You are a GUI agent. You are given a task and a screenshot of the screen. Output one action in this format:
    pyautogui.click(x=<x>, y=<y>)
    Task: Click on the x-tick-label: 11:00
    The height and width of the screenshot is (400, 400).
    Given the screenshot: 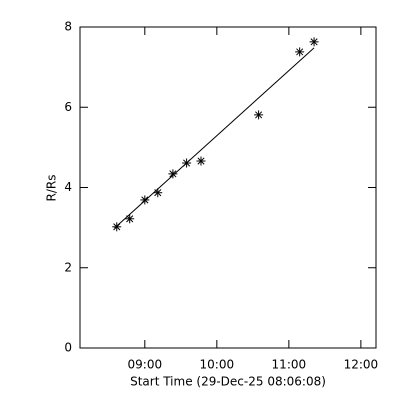 What is the action you would take?
    pyautogui.click(x=289, y=365)
    